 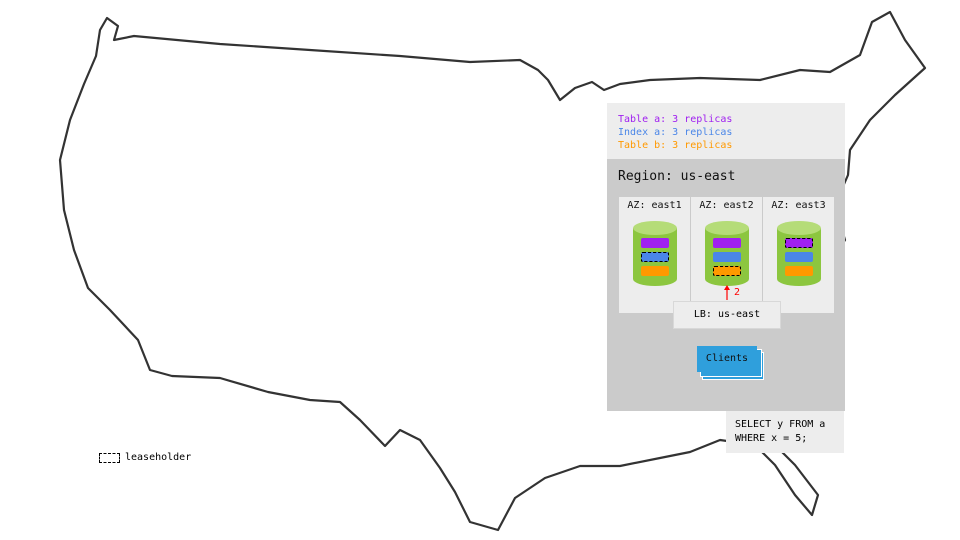 I want to click on replica-index-leaseholder, so click(x=655, y=257).